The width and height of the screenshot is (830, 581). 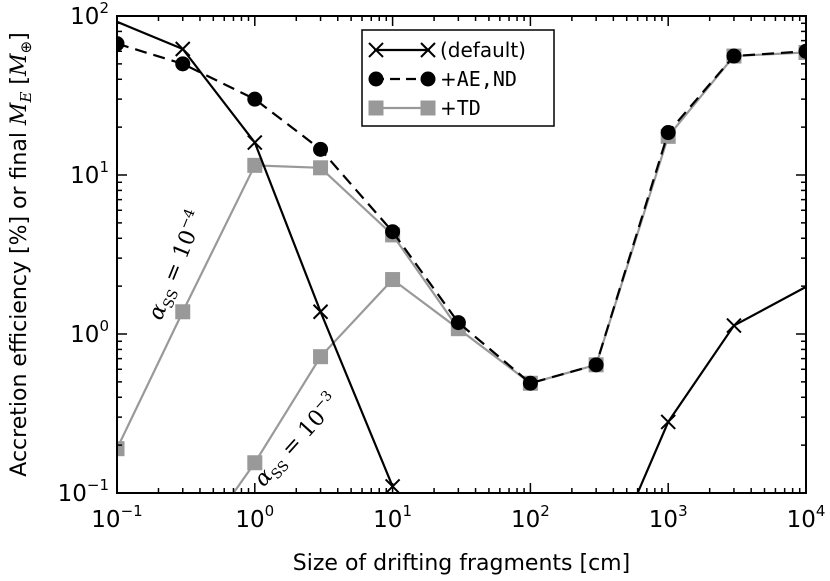 What do you see at coordinates (461, 563) in the screenshot?
I see `x-axis-label: Size of drifting fragments [cm]` at bounding box center [461, 563].